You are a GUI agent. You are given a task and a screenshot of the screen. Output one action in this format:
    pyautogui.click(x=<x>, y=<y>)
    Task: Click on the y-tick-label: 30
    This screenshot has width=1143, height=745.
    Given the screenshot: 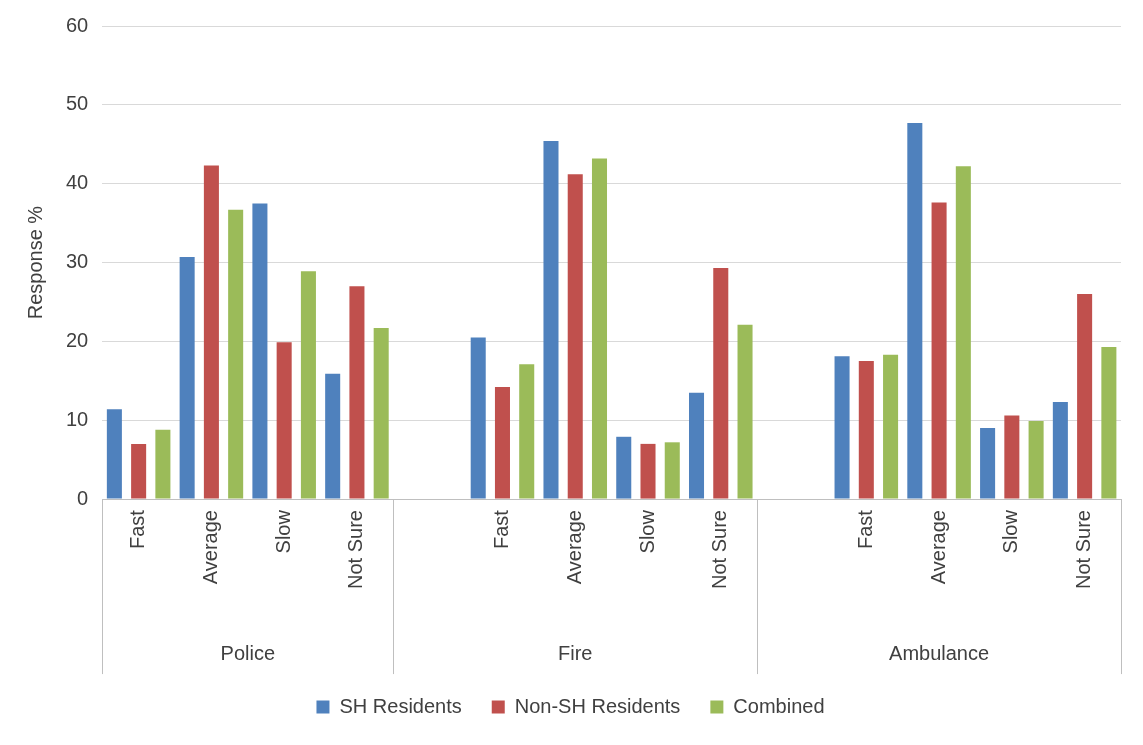 What is the action you would take?
    pyautogui.click(x=77, y=261)
    